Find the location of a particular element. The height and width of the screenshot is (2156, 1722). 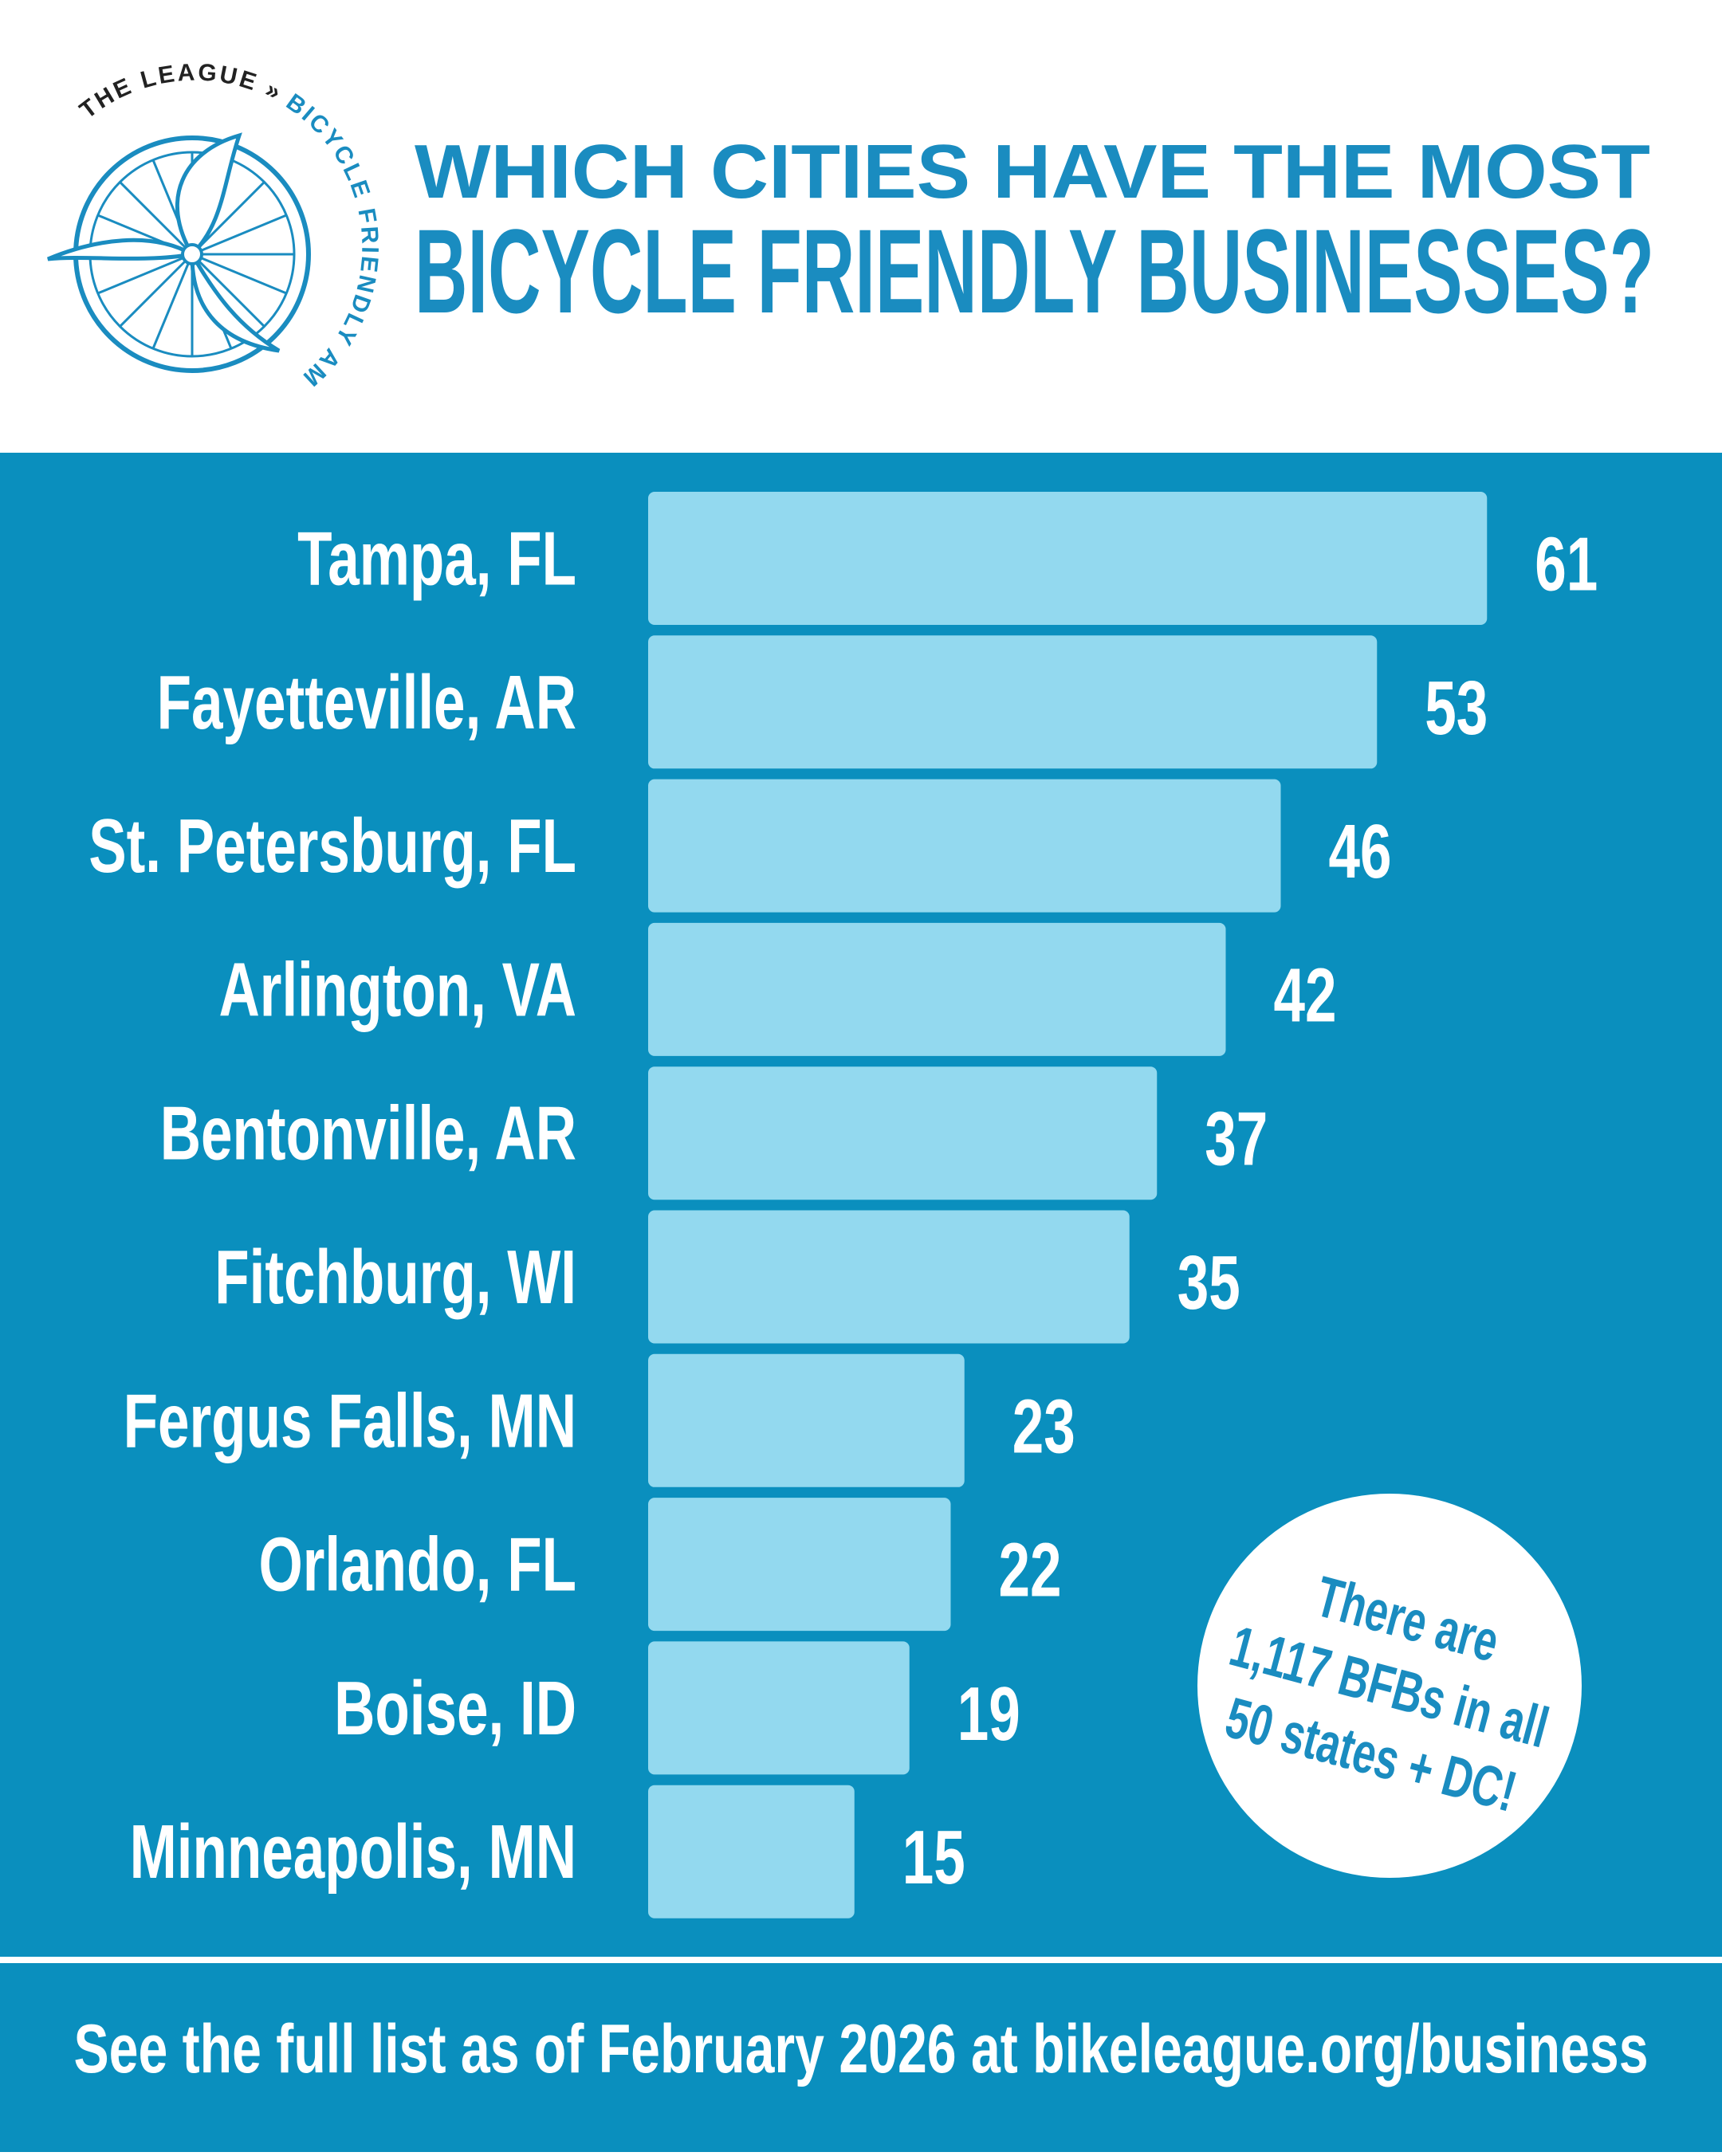

data-label: 22 is located at coordinates (1030, 1569).